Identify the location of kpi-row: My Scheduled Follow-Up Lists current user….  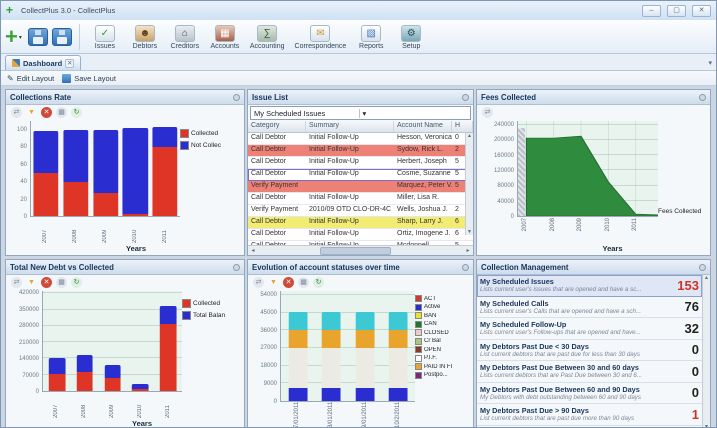
(589, 329).